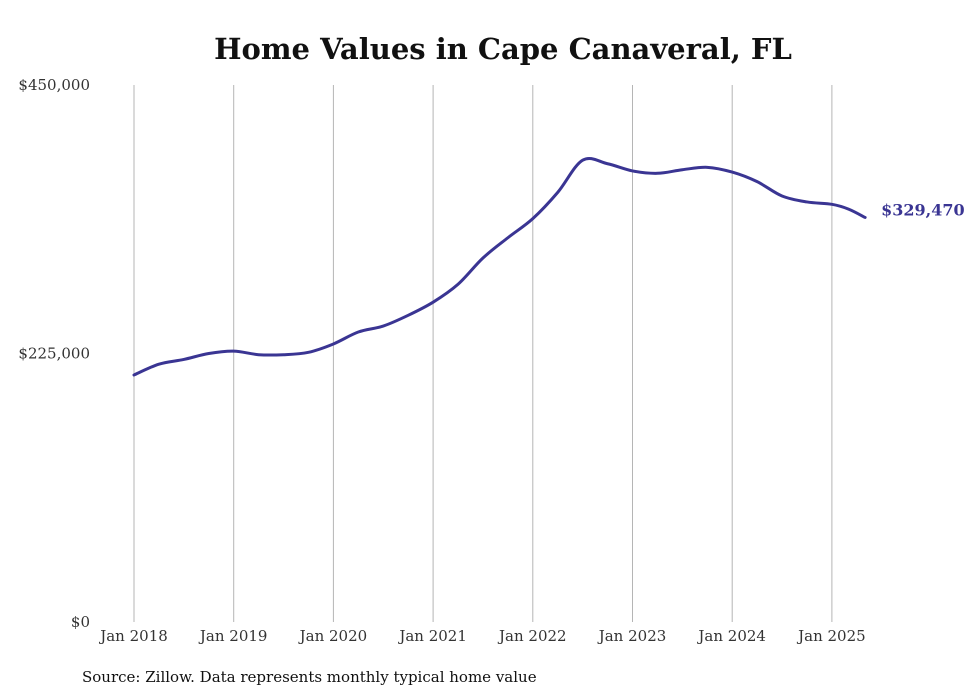  I want to click on x-tick-label: Jan 2023, so click(632, 636).